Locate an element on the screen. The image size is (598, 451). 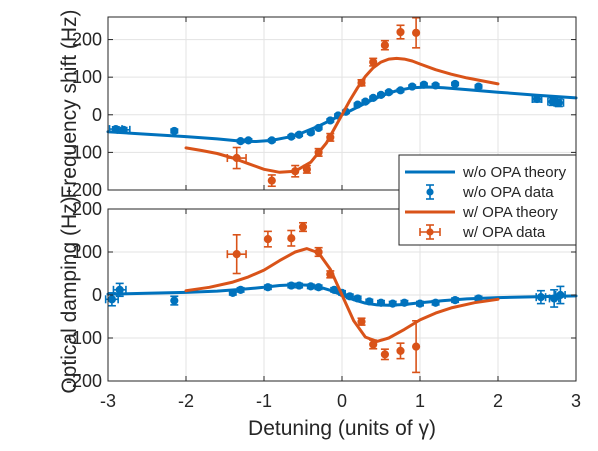
legend-label-0: w/o OPA theory is located at coordinates (514, 172).